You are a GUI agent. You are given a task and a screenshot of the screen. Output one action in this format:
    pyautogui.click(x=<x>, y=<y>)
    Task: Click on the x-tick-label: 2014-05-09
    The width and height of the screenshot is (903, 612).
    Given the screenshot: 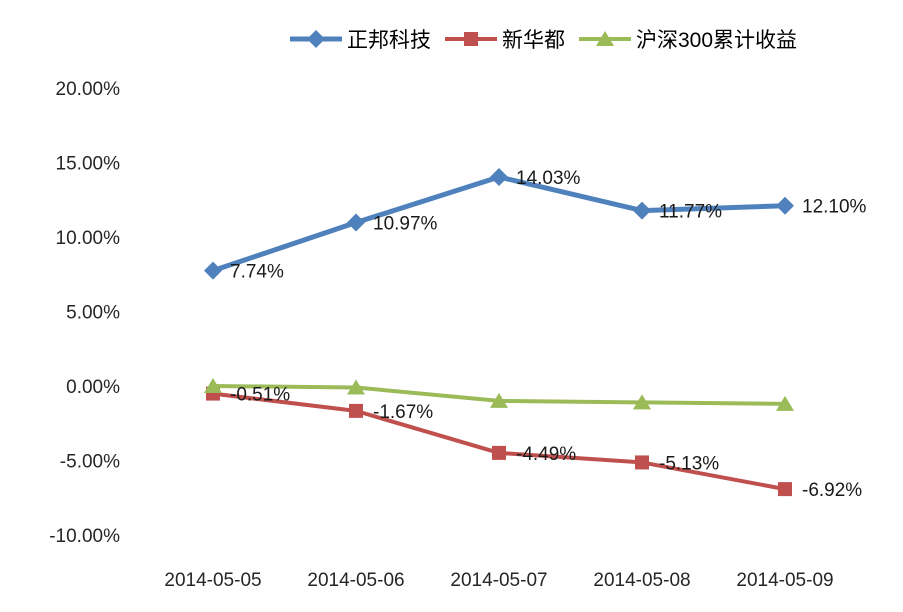 What is the action you would take?
    pyautogui.click(x=784, y=580)
    